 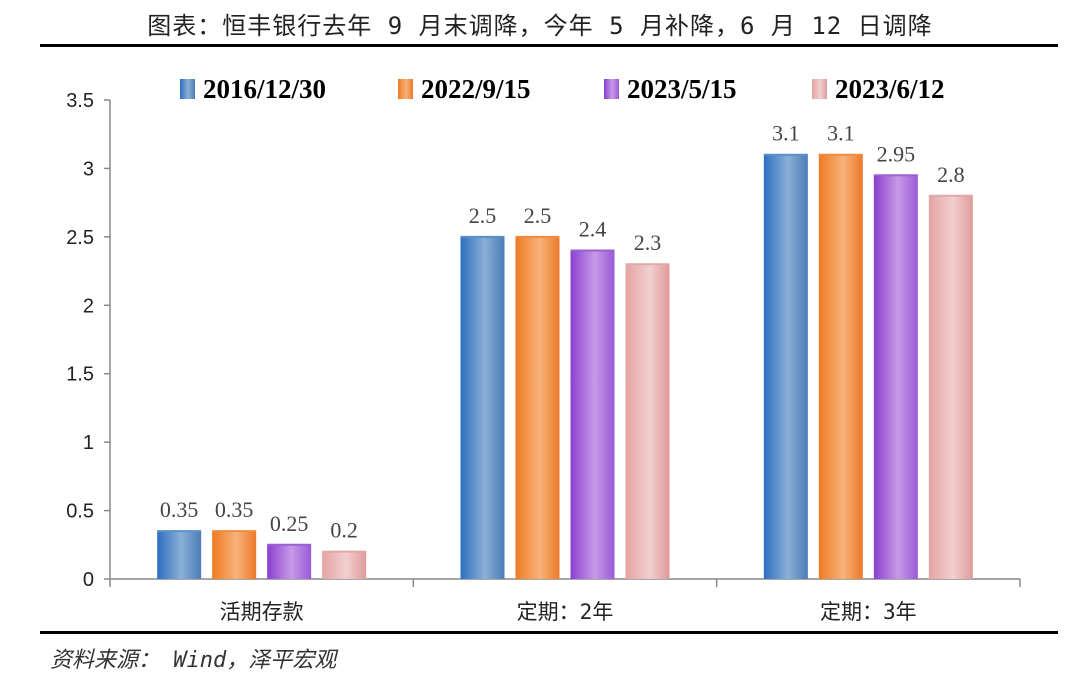 What do you see at coordinates (80, 375) in the screenshot?
I see `y-tick-label: 1.5` at bounding box center [80, 375].